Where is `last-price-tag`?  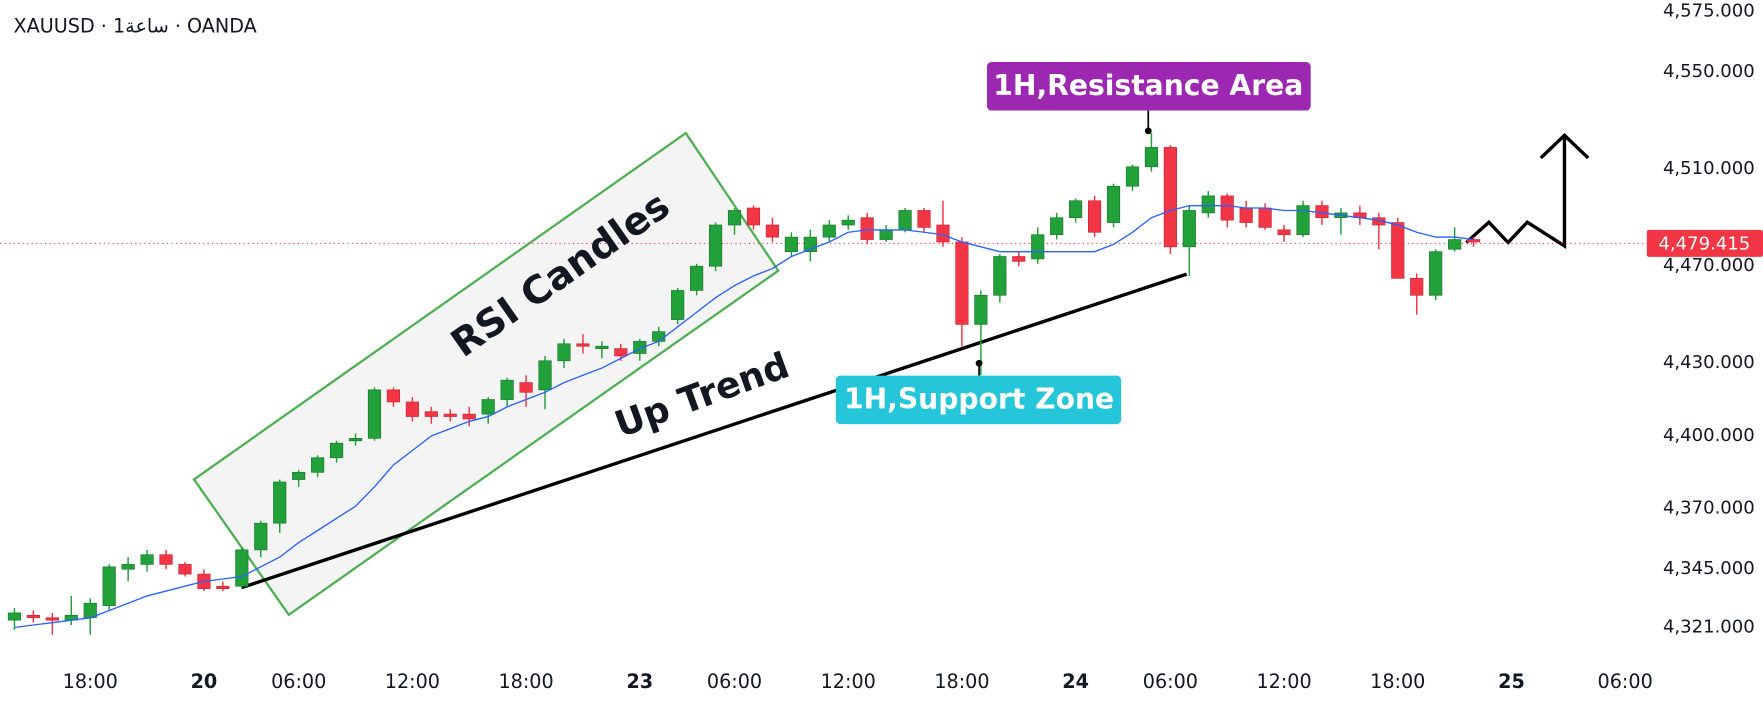 last-price-tag is located at coordinates (1704, 243).